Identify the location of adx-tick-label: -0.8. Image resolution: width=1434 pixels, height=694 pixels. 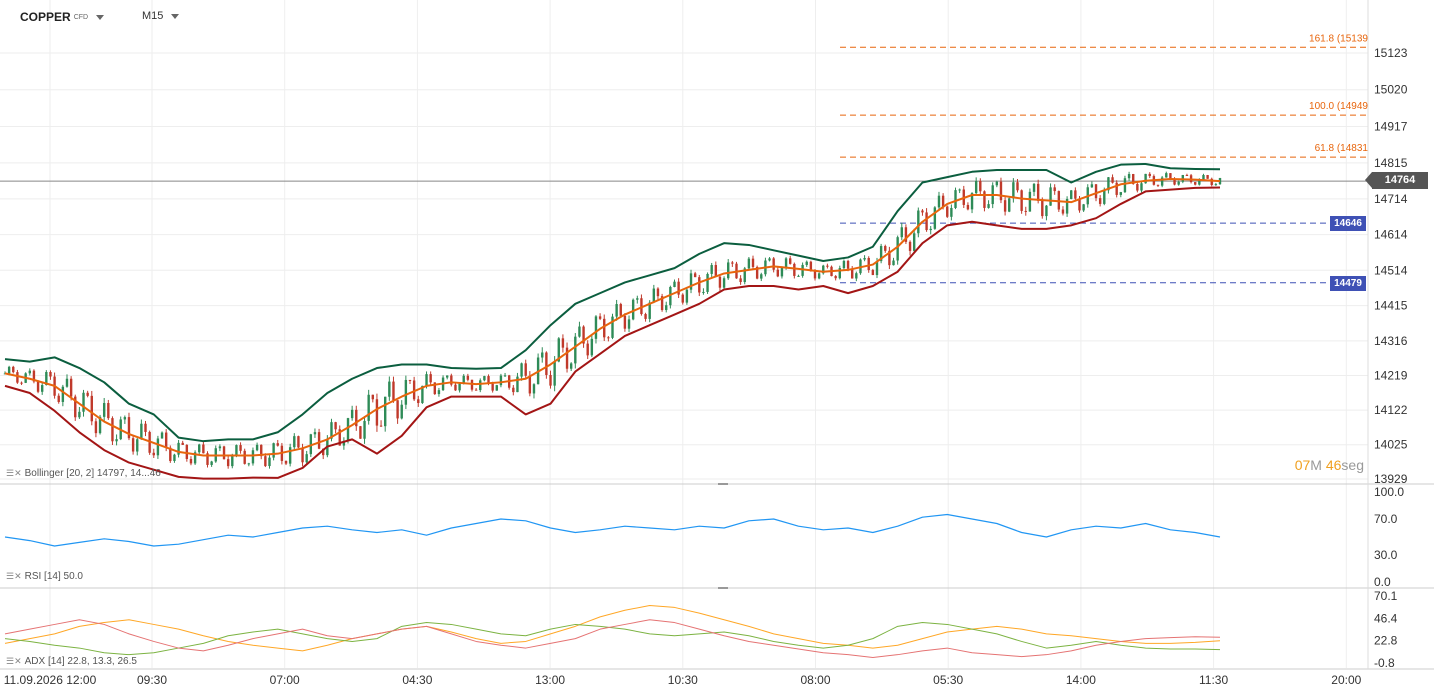
(1384, 663).